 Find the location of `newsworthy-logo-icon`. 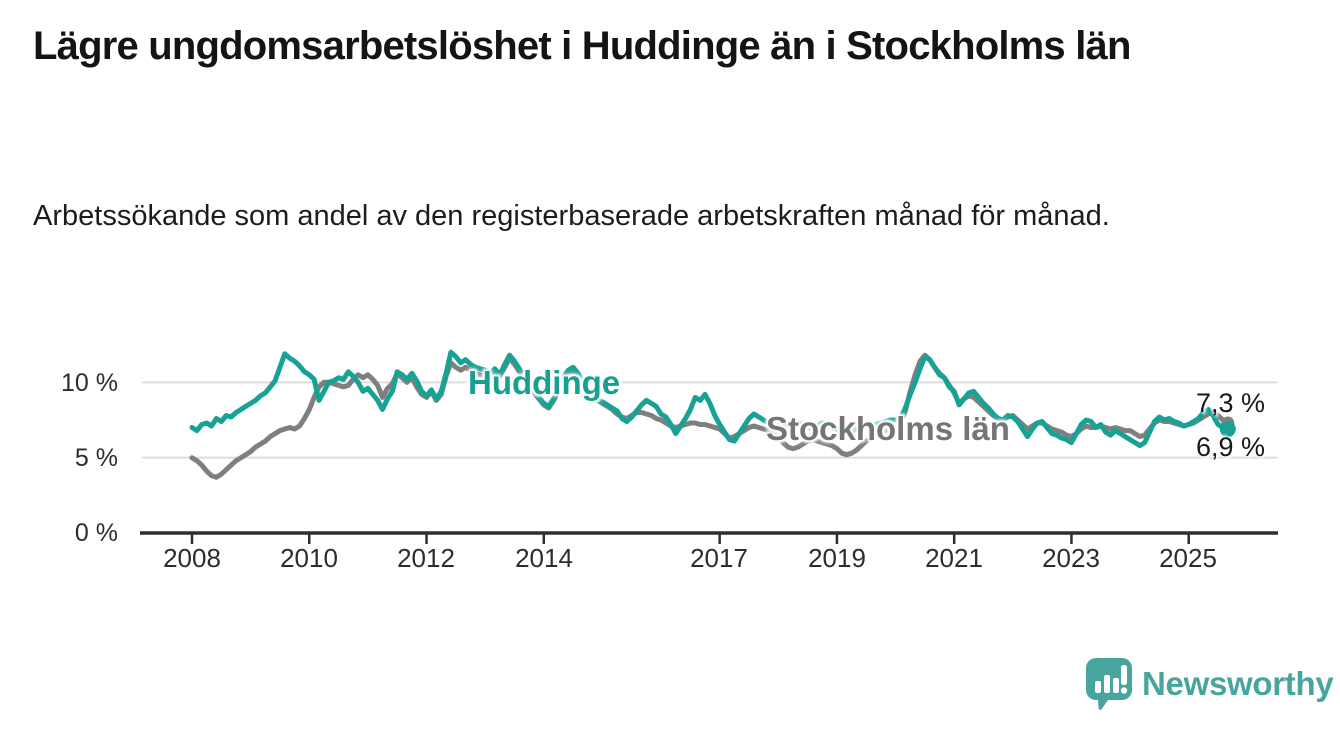

newsworthy-logo-icon is located at coordinates (1109, 684).